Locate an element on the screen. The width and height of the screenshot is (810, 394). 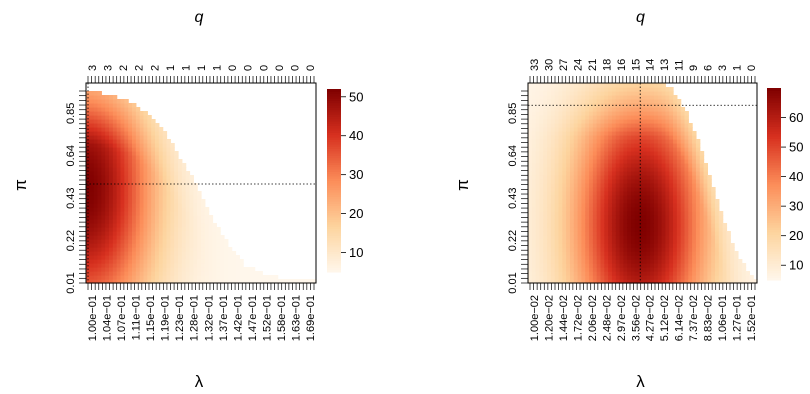
legend-tick-label: 20 is located at coordinates (356, 213).